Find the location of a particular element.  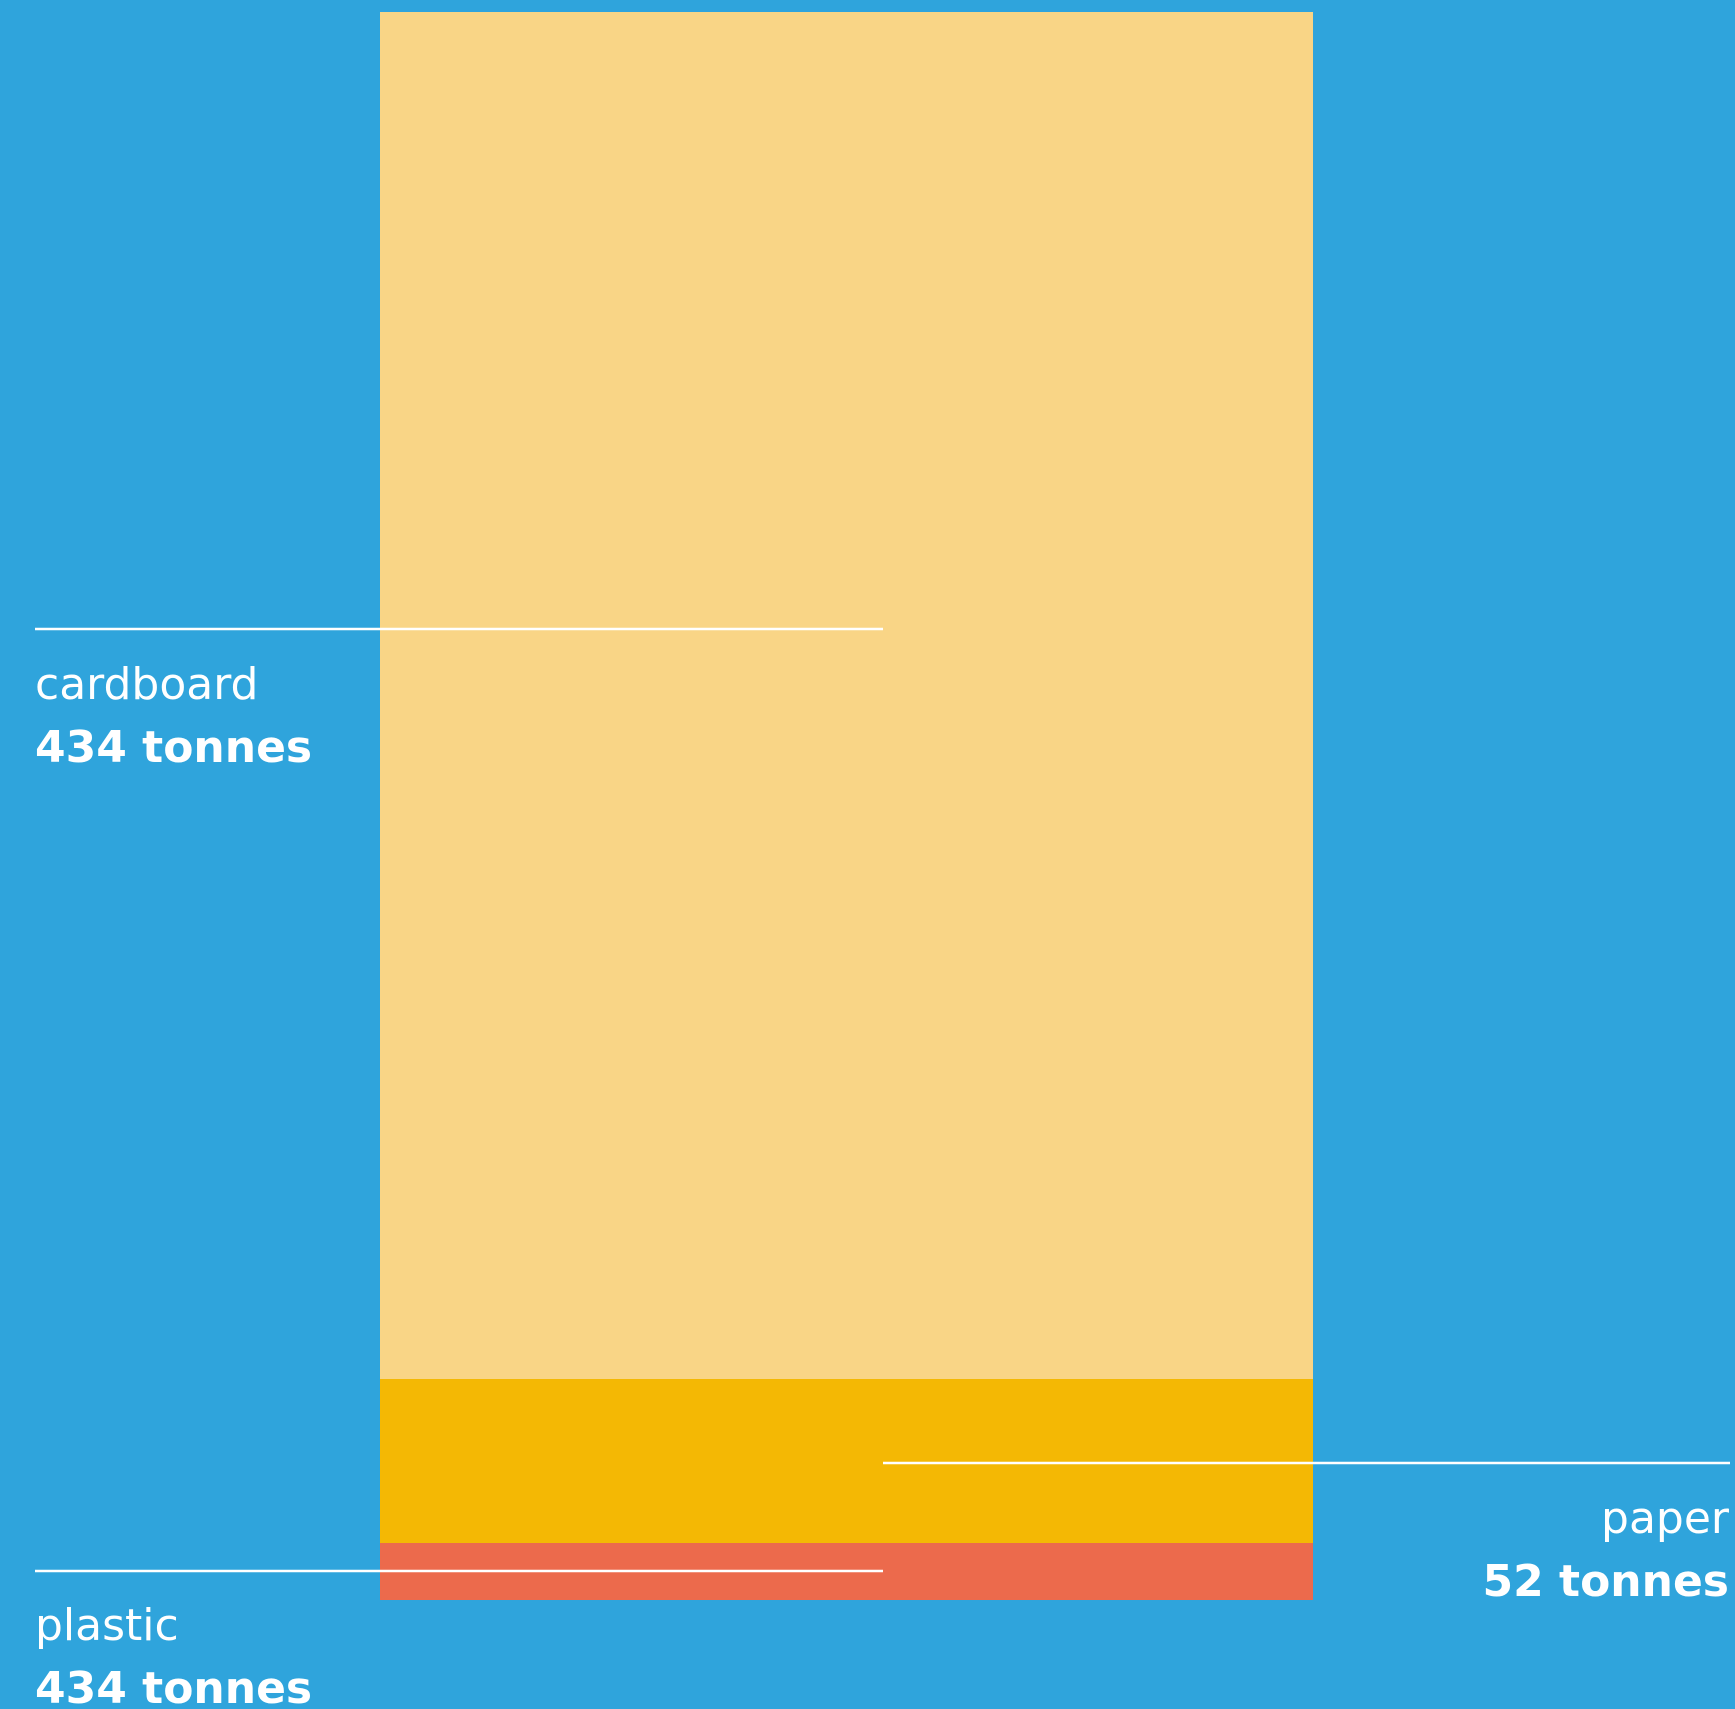

segment-name-plastic: plastic is located at coordinates (107, 1625).